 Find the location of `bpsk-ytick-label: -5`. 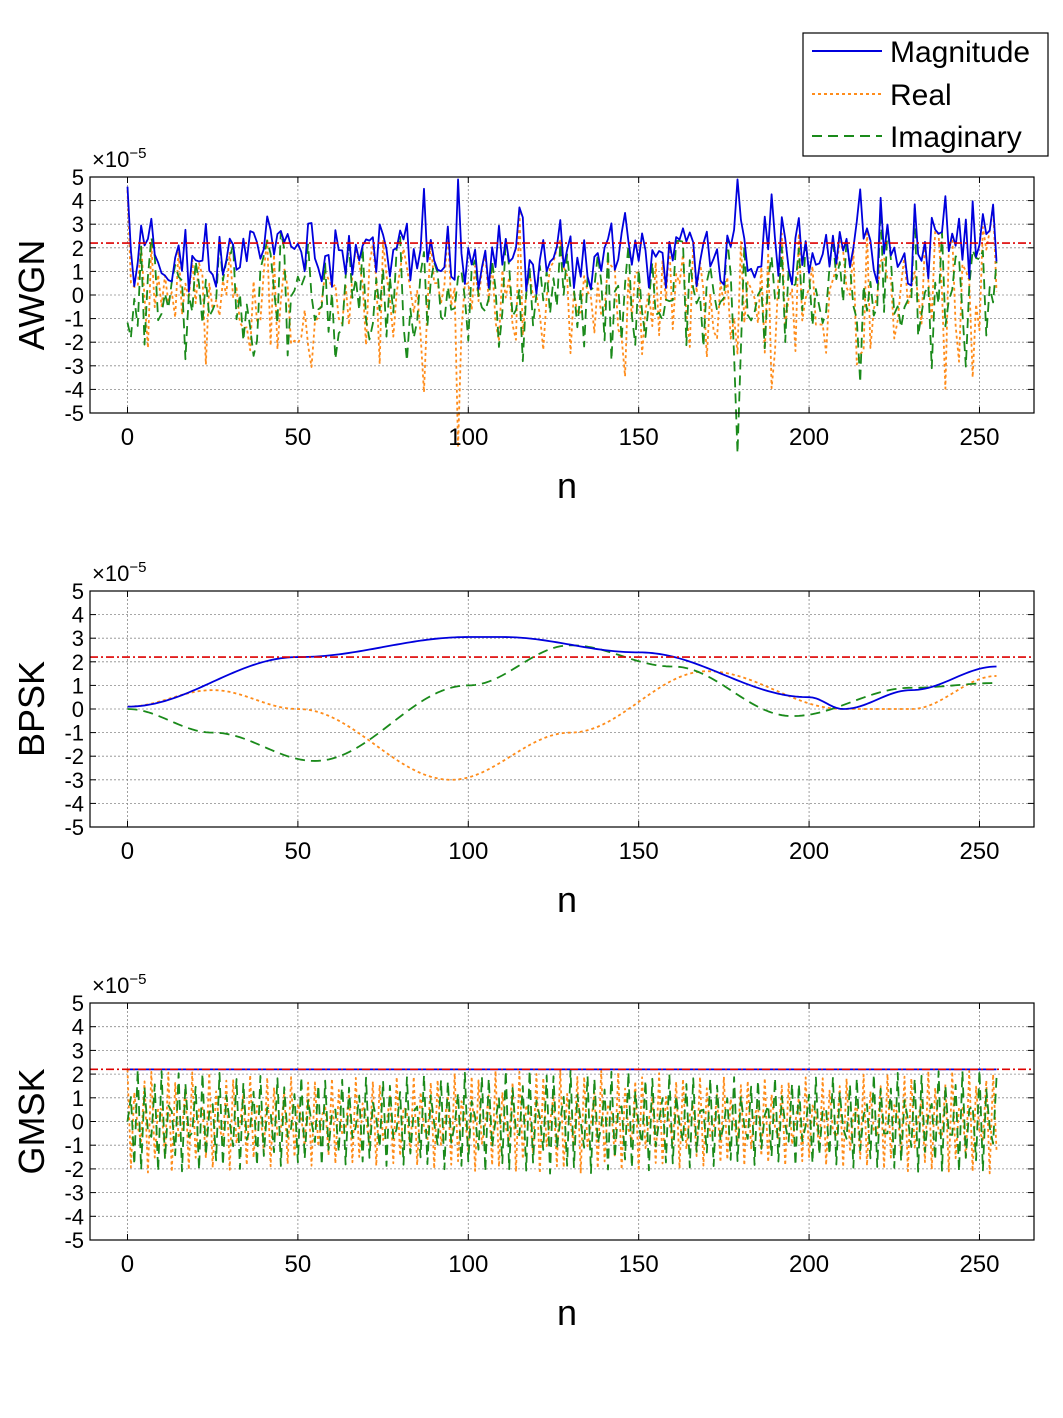

bpsk-ytick-label: -5 is located at coordinates (74, 827).